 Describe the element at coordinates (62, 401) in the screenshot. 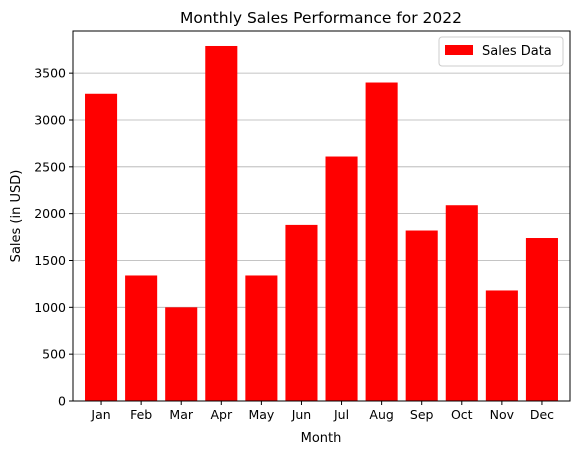

I see `y-tick-label-0: 0` at that location.